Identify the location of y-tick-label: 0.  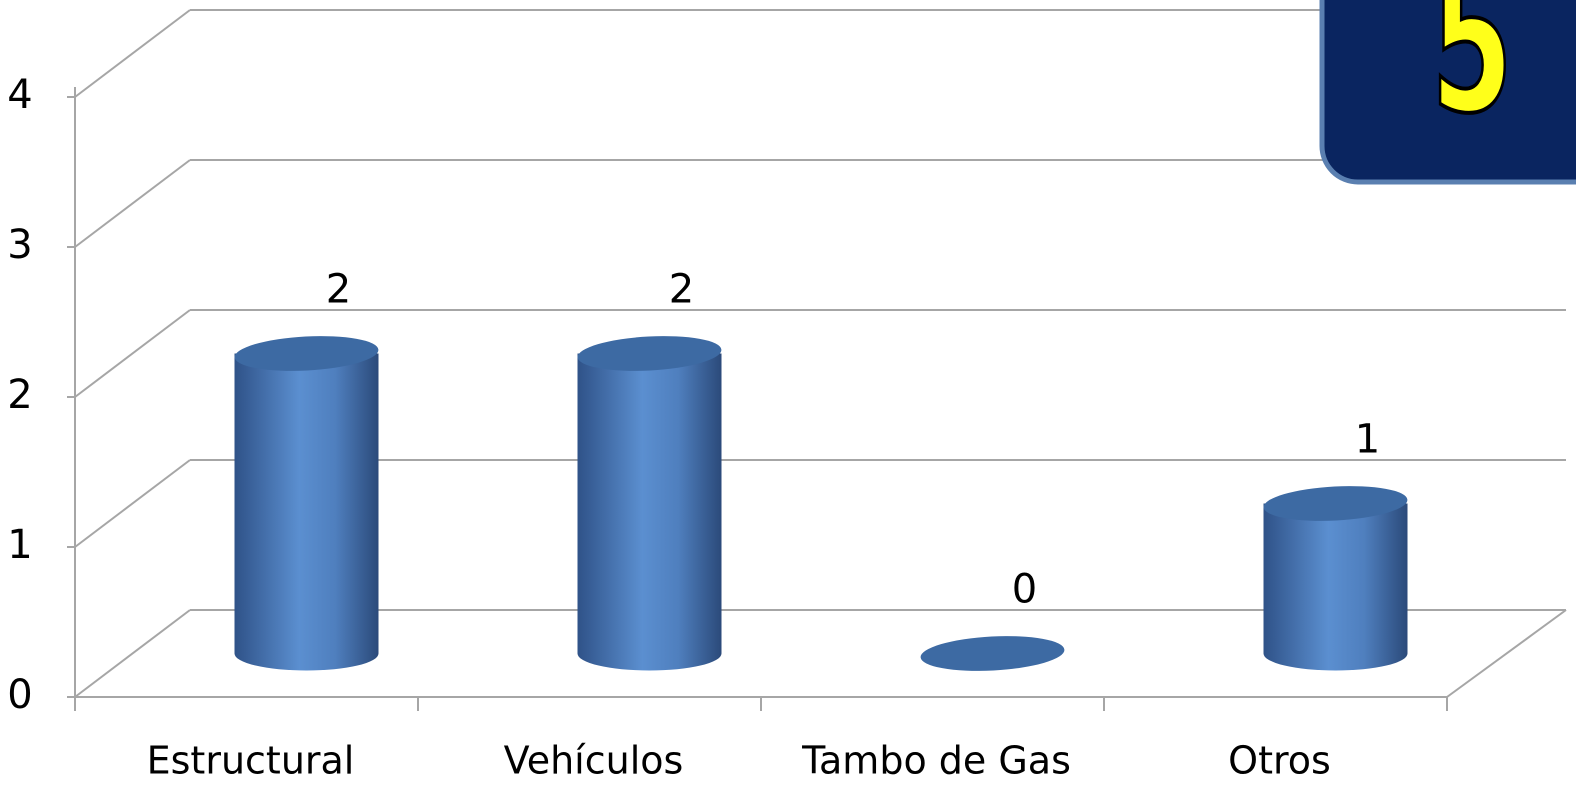
(19, 695).